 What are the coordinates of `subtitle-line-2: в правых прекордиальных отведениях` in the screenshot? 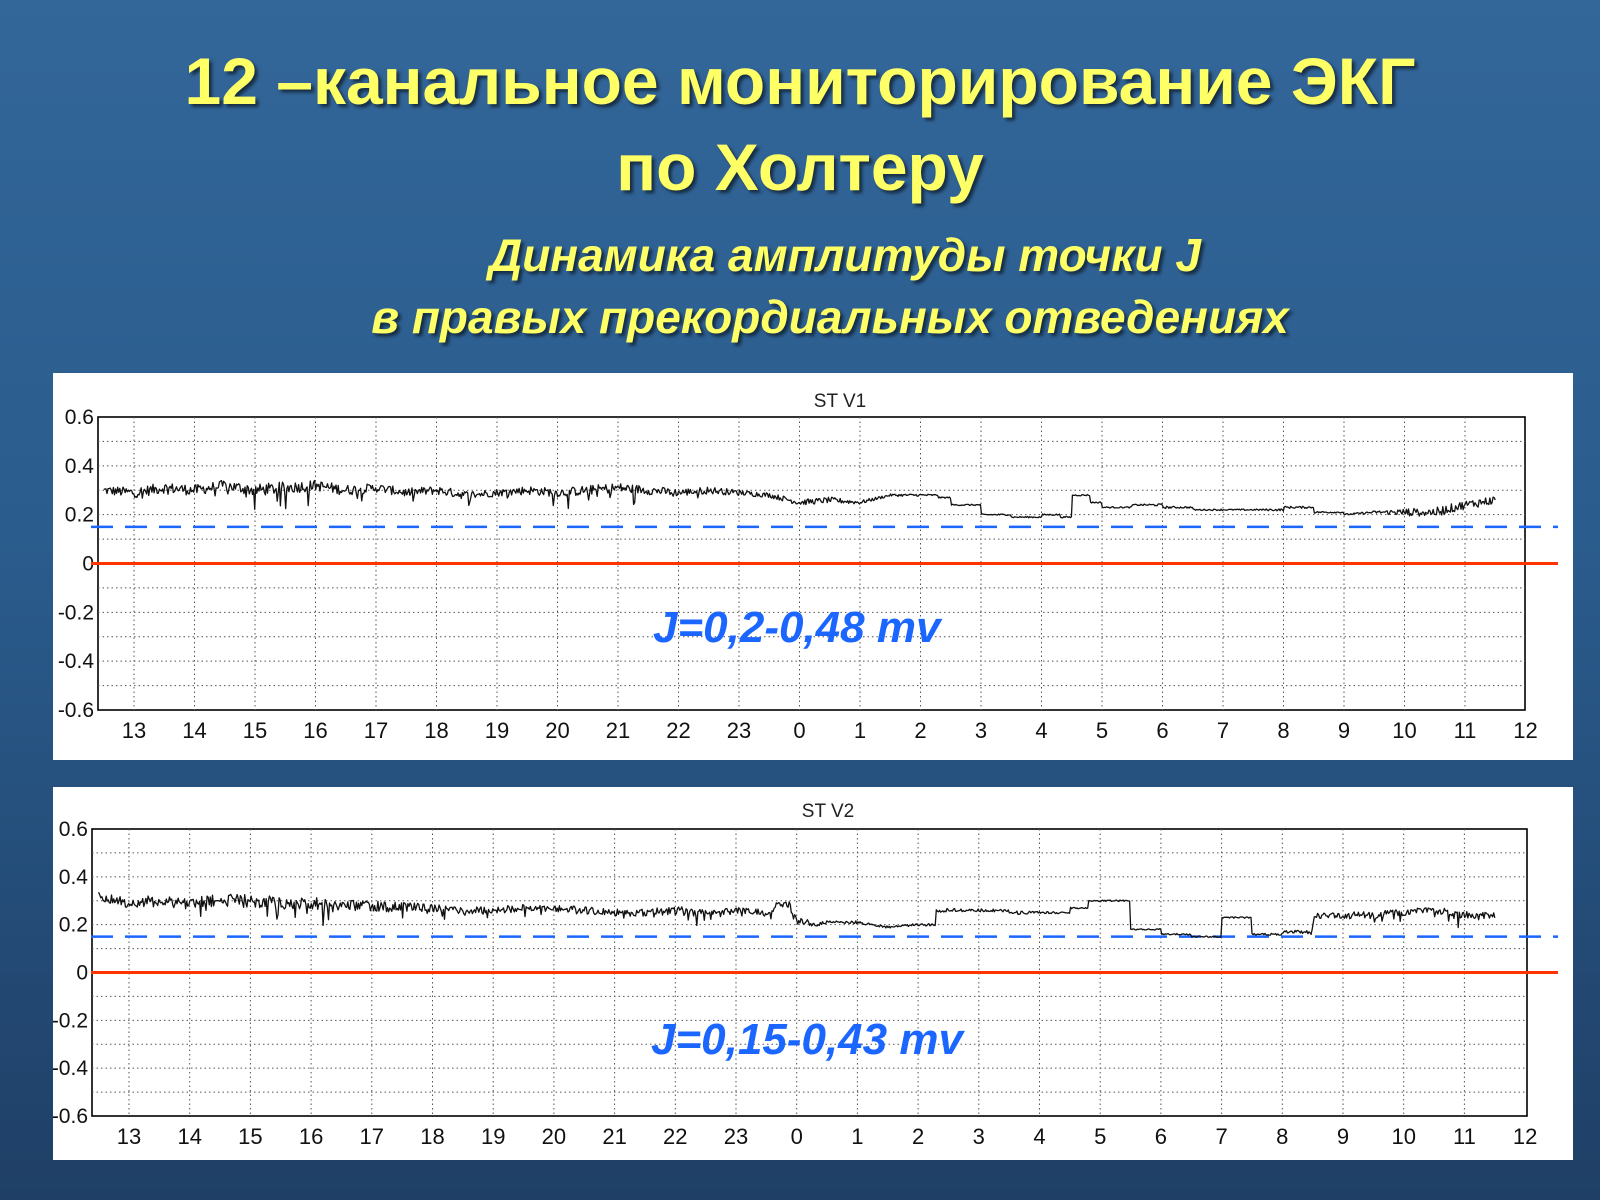 It's located at (830, 317).